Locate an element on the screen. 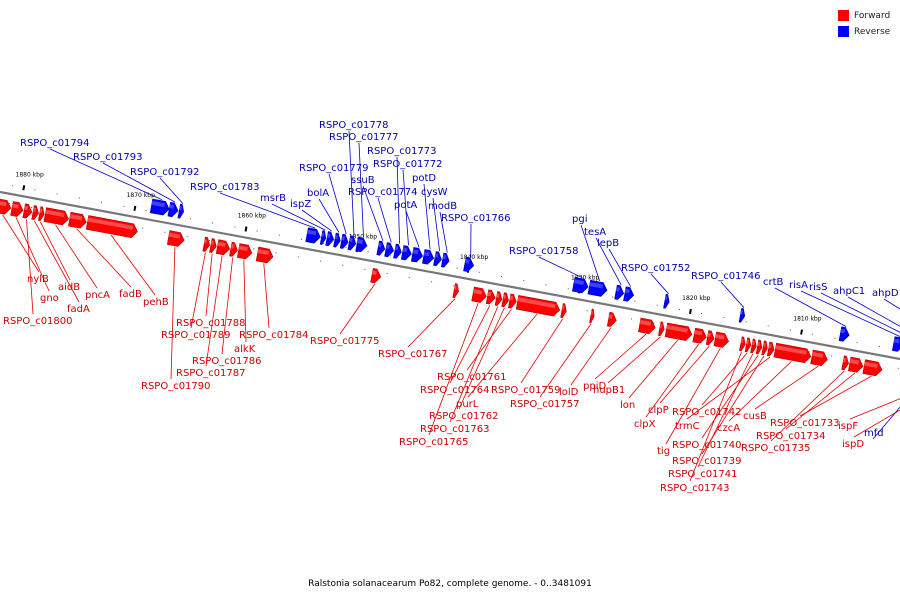 This screenshot has width=900, height=600. gene-label: purL is located at coordinates (467, 404).